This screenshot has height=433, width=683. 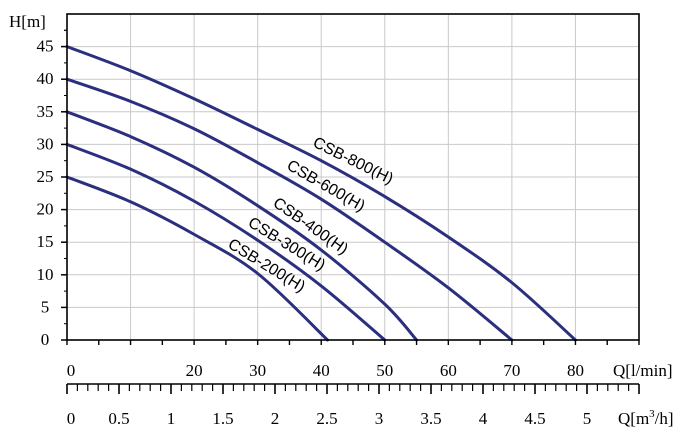 I want to click on x-axis-label-m3h-sup: 3, so click(x=652, y=414).